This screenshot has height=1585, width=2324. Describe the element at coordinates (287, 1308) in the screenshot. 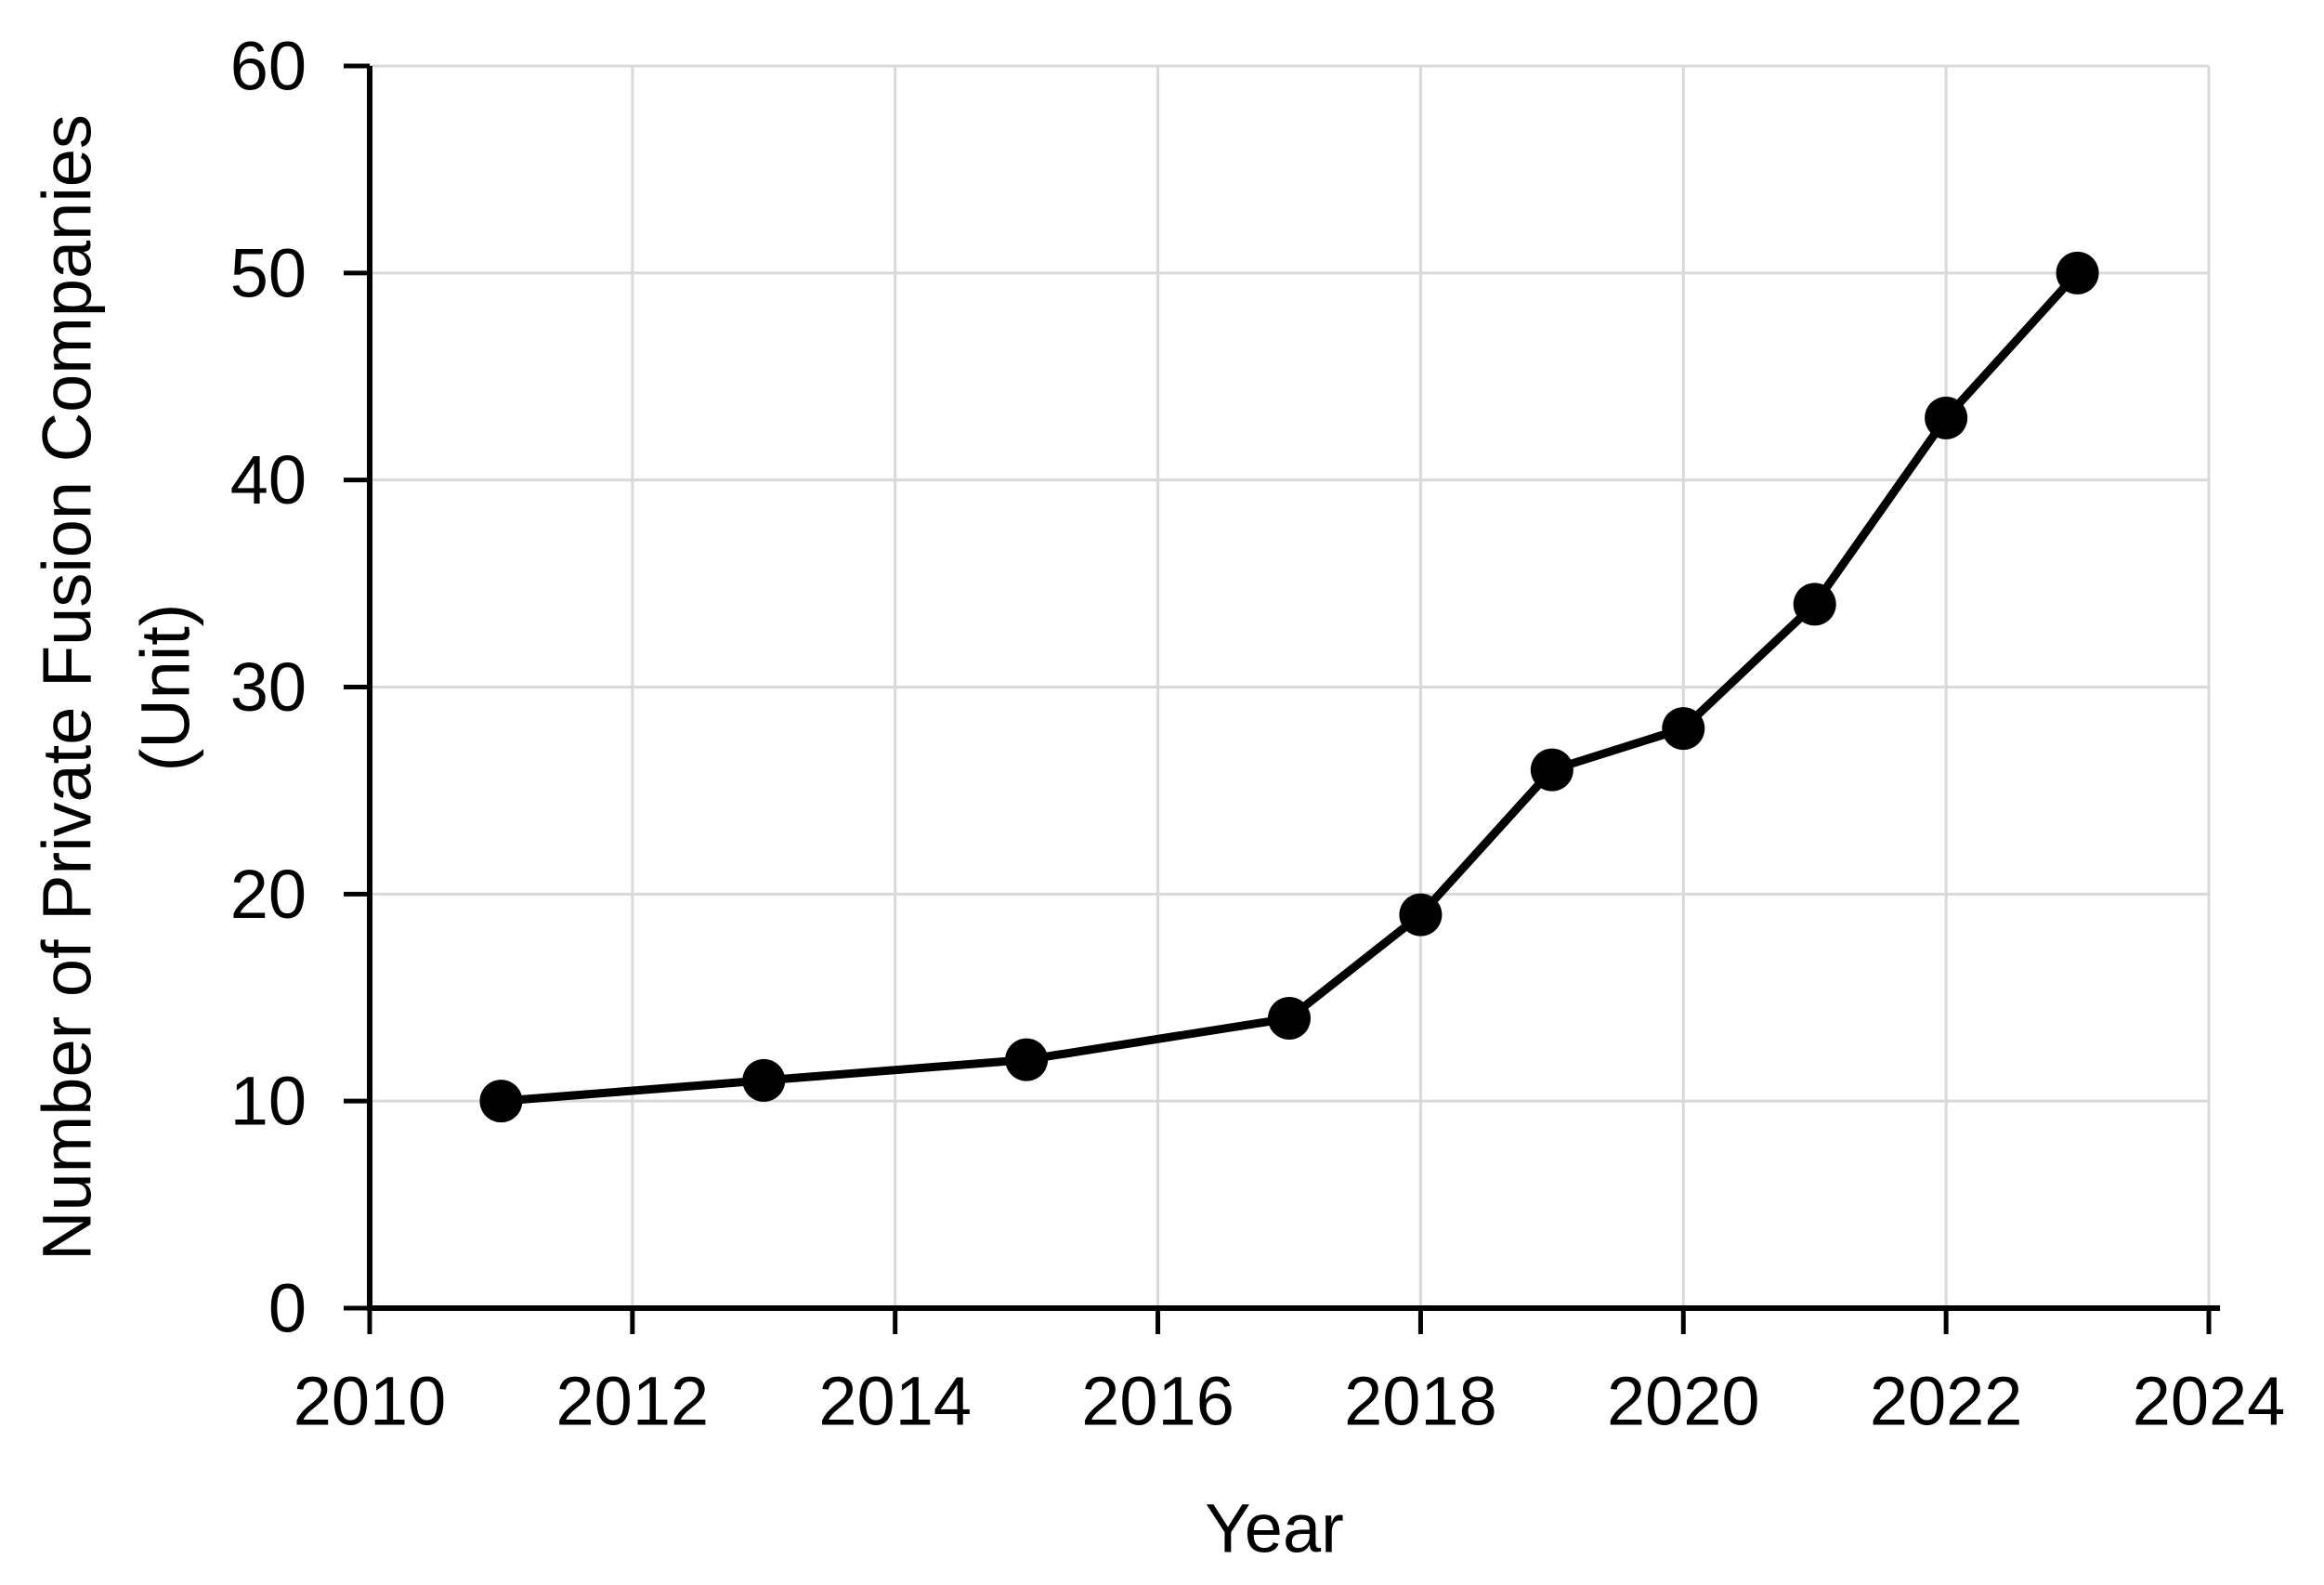

I see `y-axis-tick-label: 0` at that location.